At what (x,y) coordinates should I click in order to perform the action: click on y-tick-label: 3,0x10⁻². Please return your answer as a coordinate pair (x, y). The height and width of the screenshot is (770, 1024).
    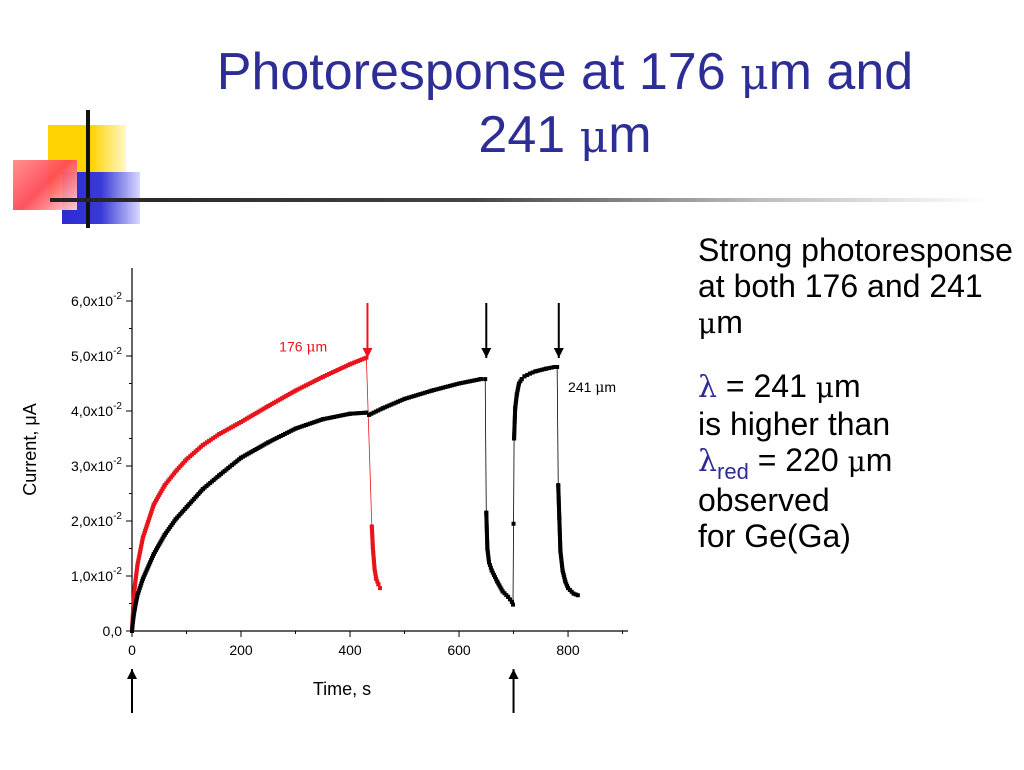
    Looking at the image, I should click on (96, 465).